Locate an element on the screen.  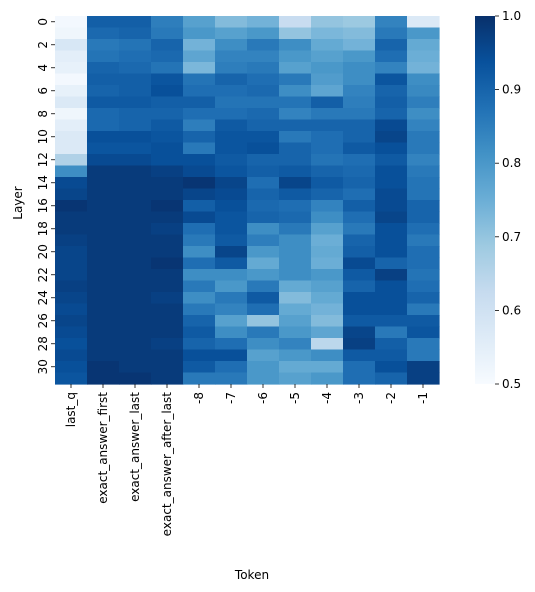
colorbar-tick-label: 1.0 is located at coordinates (511, 16).